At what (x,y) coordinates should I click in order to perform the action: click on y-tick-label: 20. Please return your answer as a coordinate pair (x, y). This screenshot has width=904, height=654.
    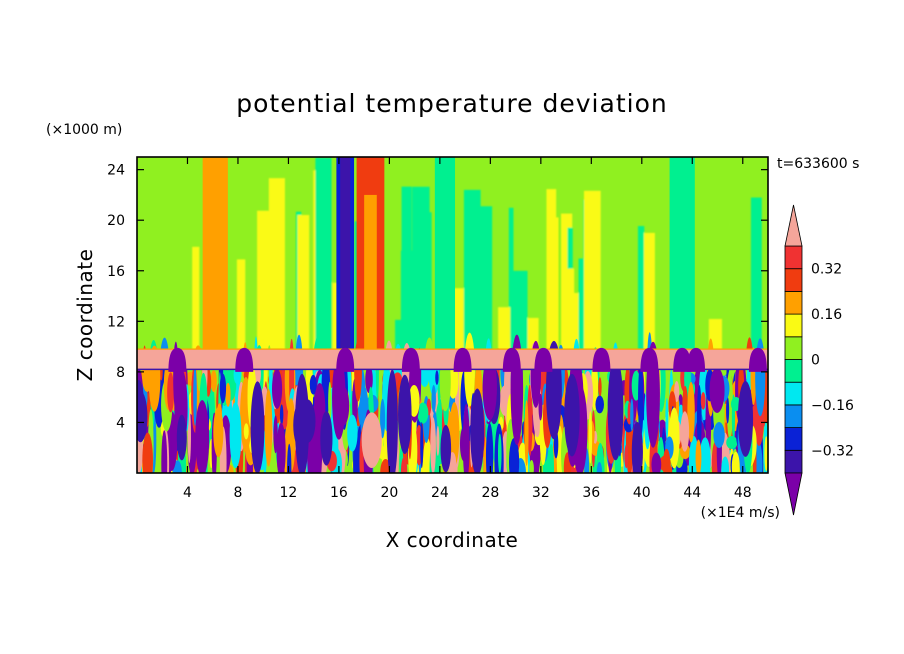
    Looking at the image, I should click on (116, 221).